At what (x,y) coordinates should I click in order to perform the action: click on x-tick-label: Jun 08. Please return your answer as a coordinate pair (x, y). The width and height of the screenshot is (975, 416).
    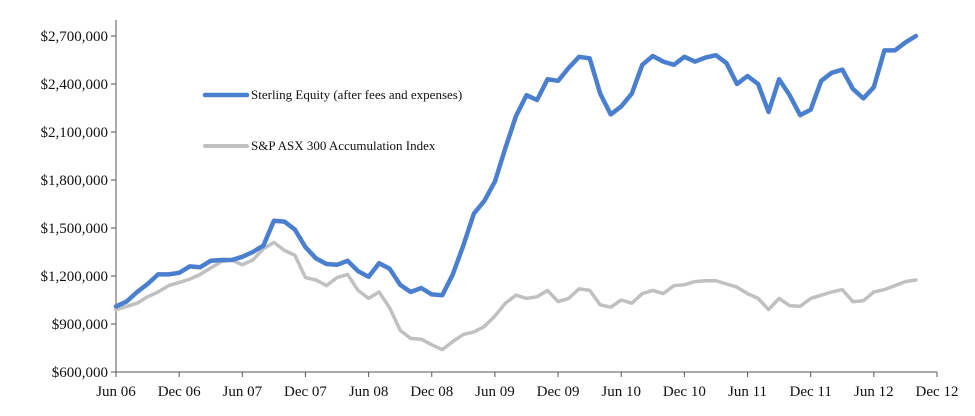
    Looking at the image, I should click on (369, 392).